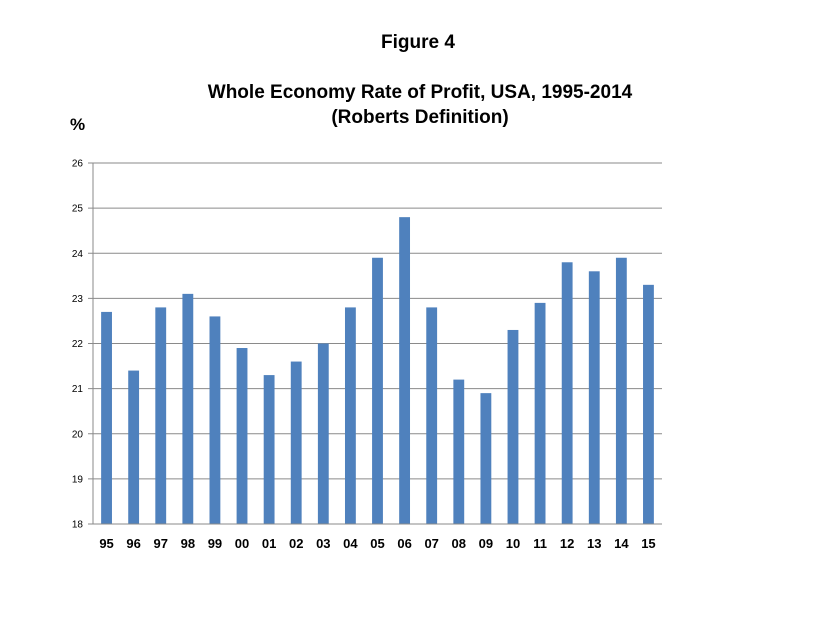 Image resolution: width=840 pixels, height=630 pixels. Describe the element at coordinates (242, 543) in the screenshot. I see `x-tick-label: 00` at that location.